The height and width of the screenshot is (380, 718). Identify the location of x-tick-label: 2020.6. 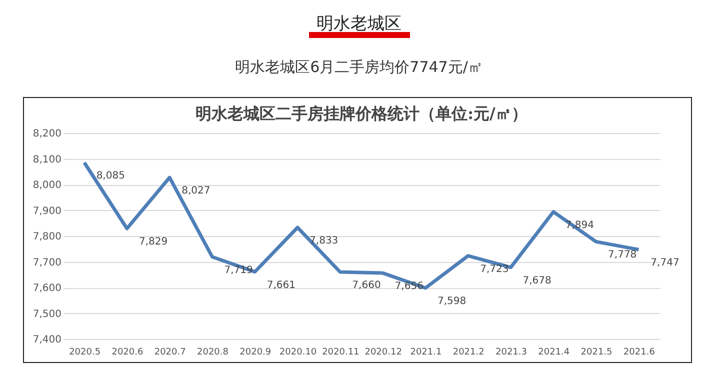
(128, 353).